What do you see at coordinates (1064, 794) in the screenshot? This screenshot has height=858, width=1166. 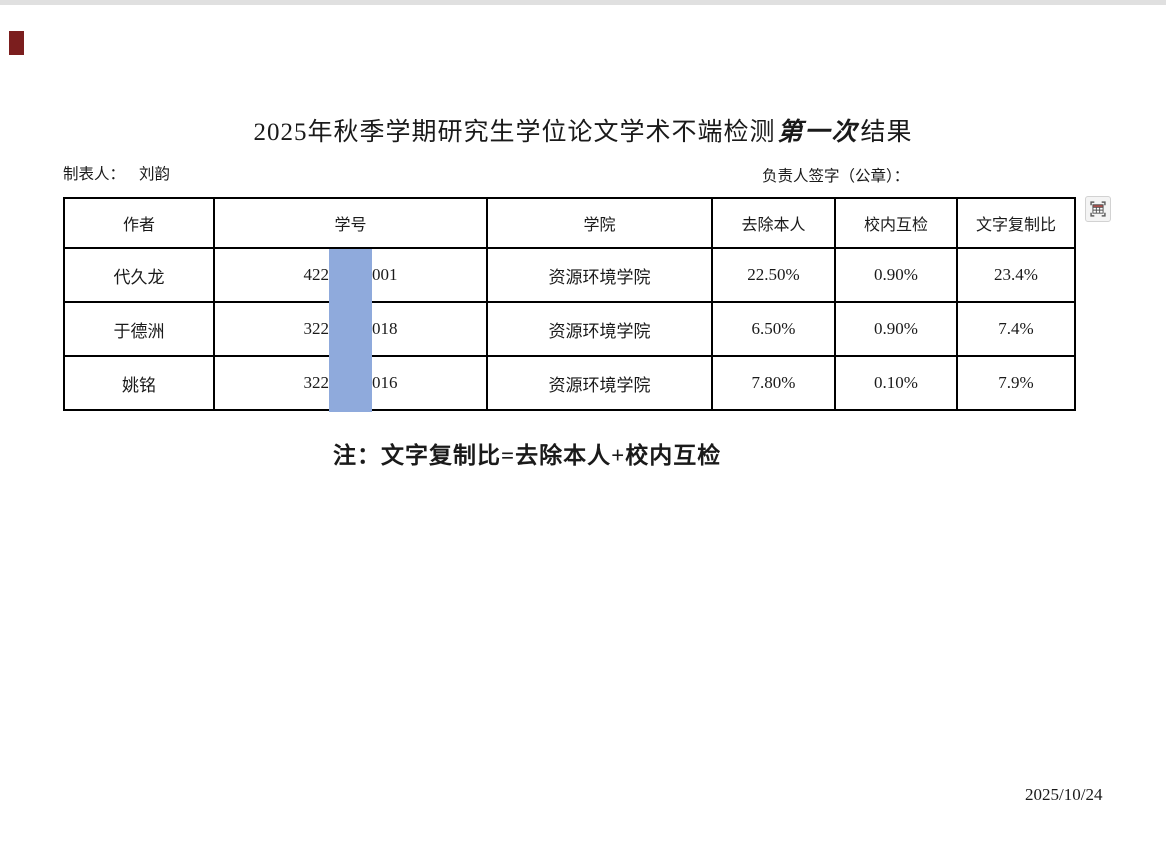 I see `document-date: 2025/10/24` at bounding box center [1064, 794].